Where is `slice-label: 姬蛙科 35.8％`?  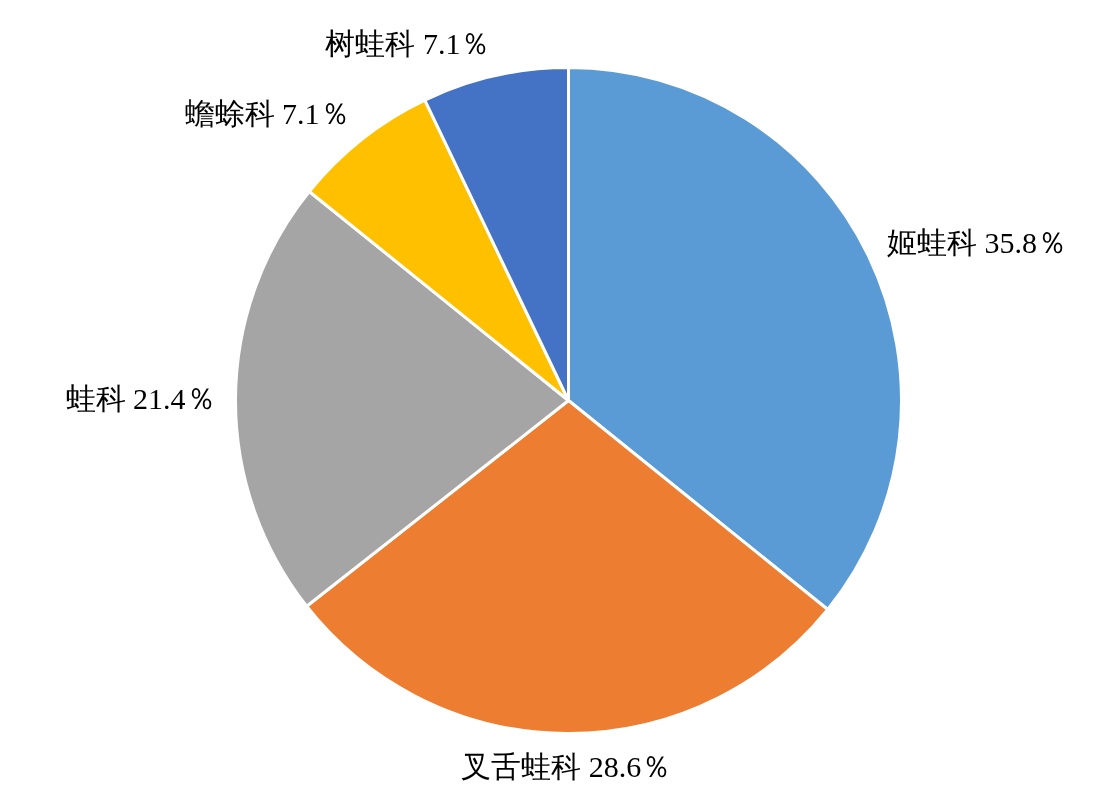 slice-label: 姬蛙科 35.8％ is located at coordinates (976, 242).